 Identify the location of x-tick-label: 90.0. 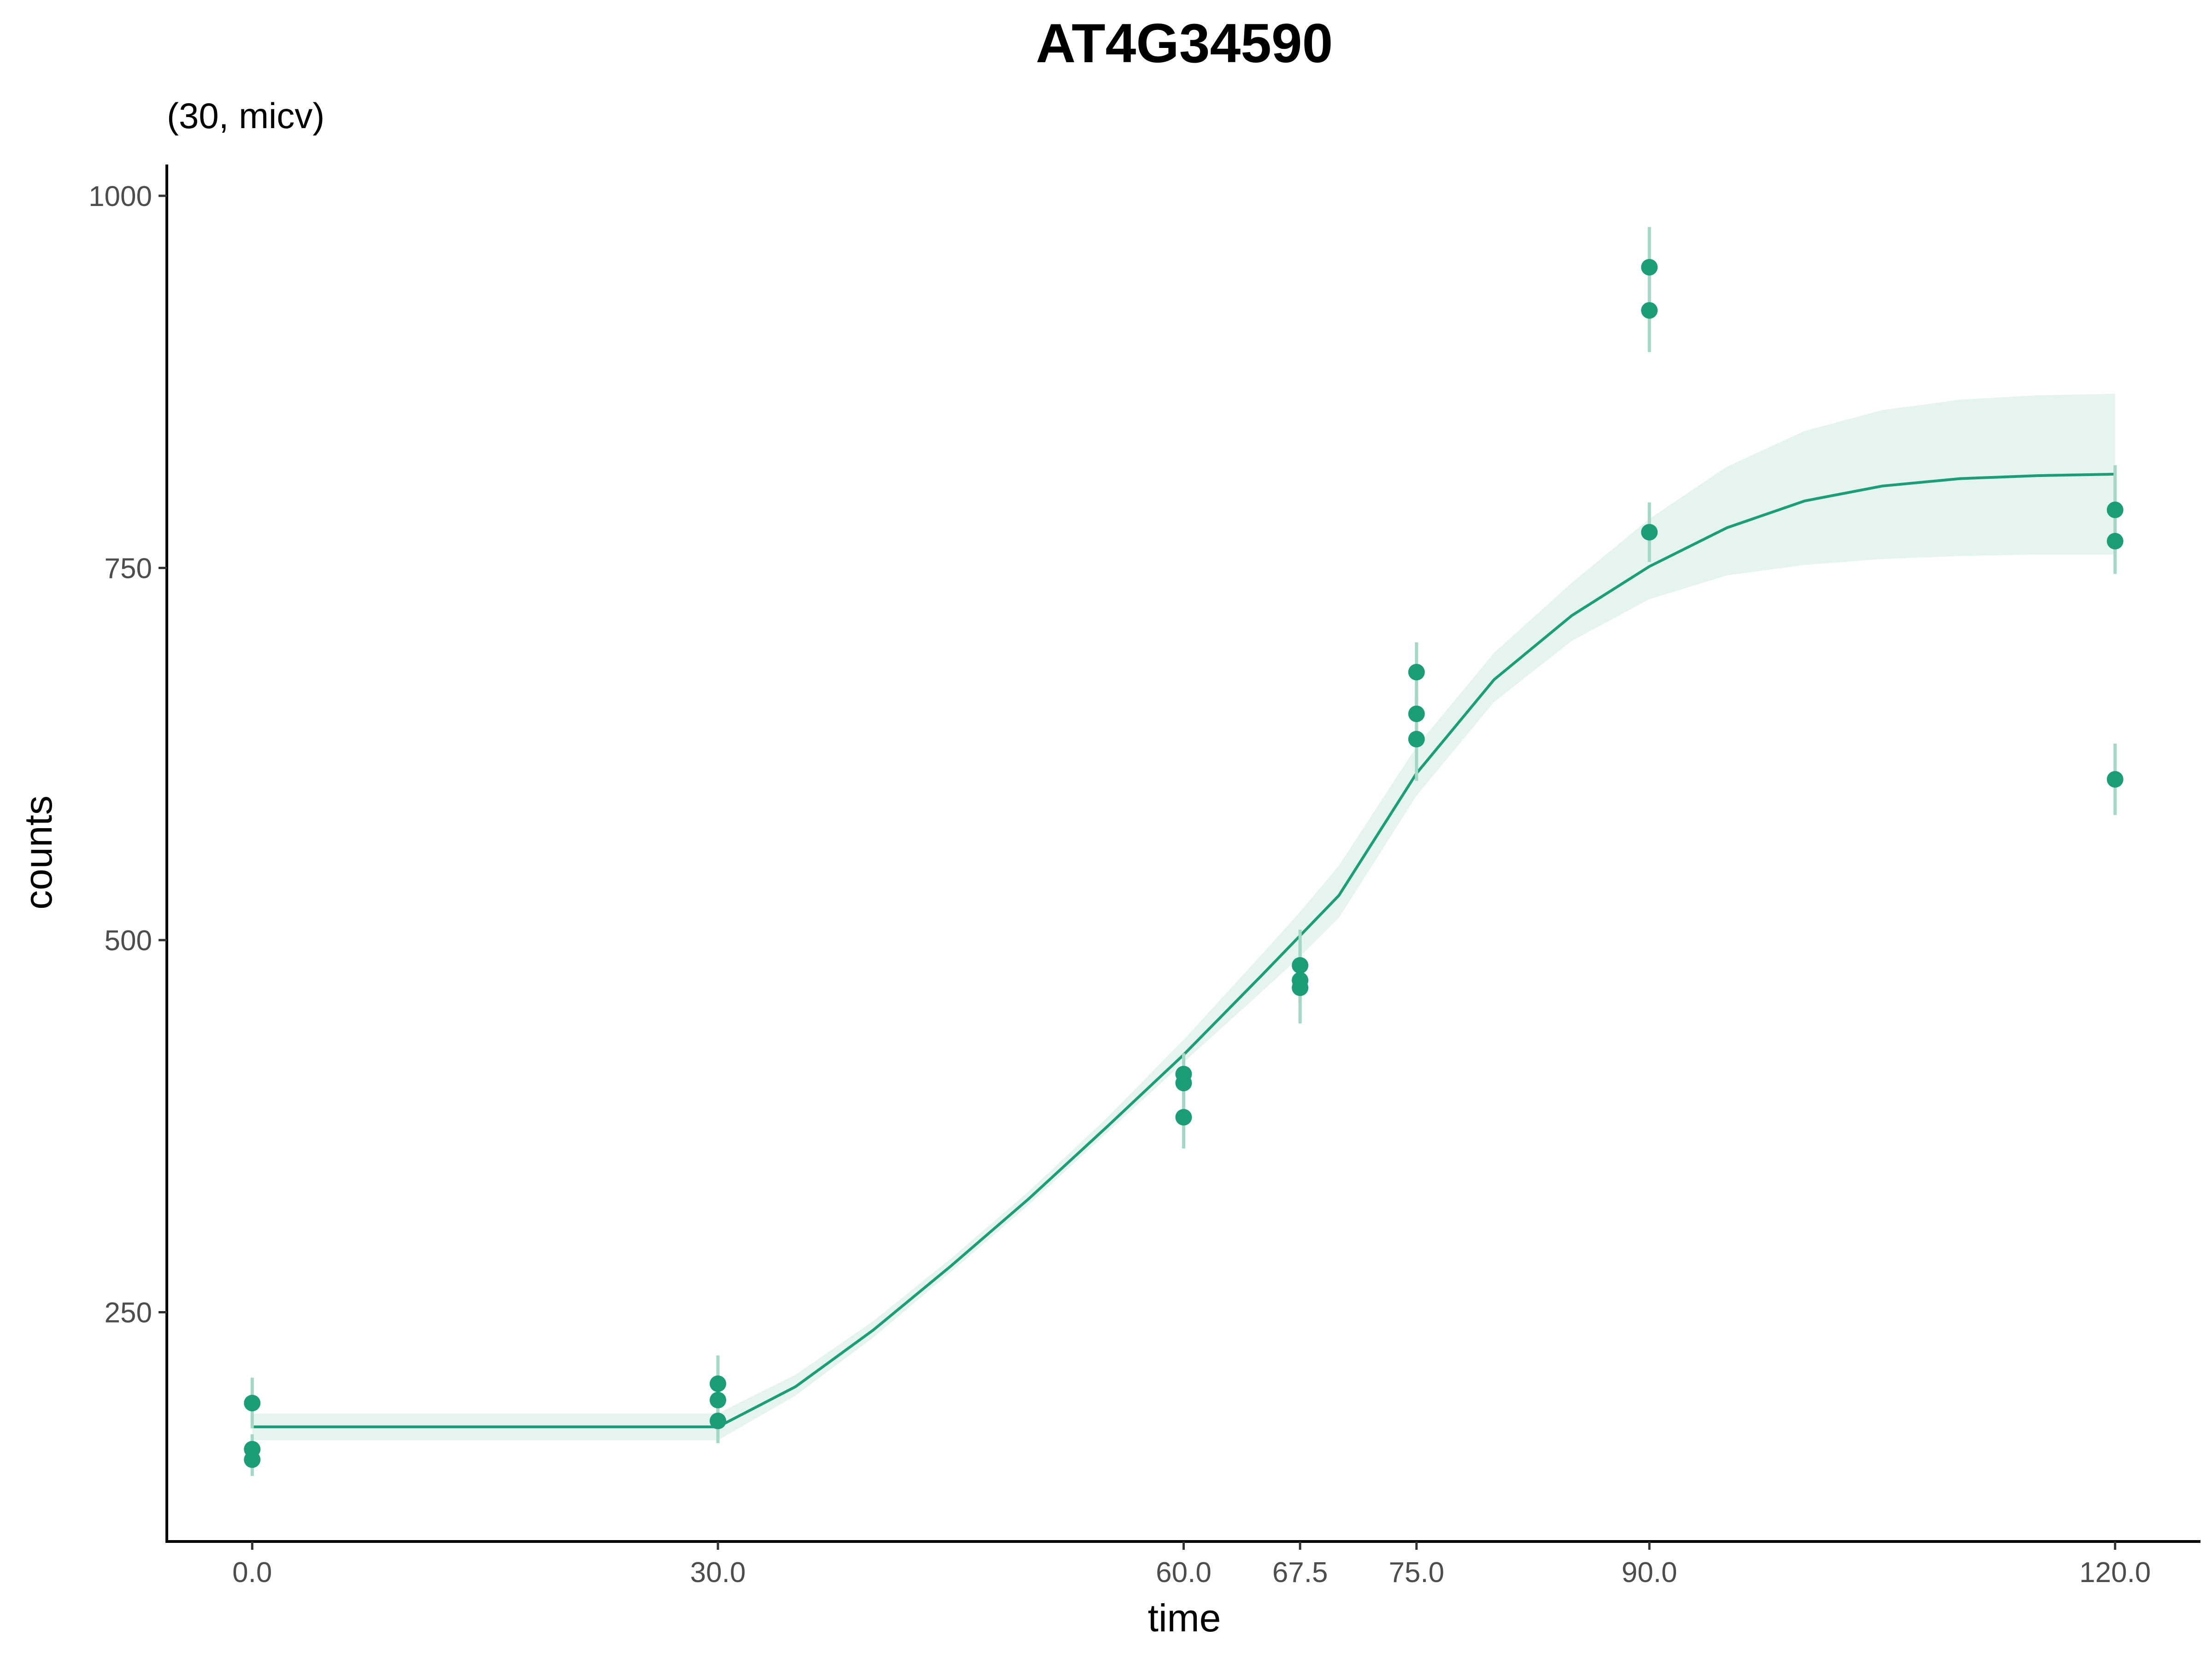
(1649, 1572).